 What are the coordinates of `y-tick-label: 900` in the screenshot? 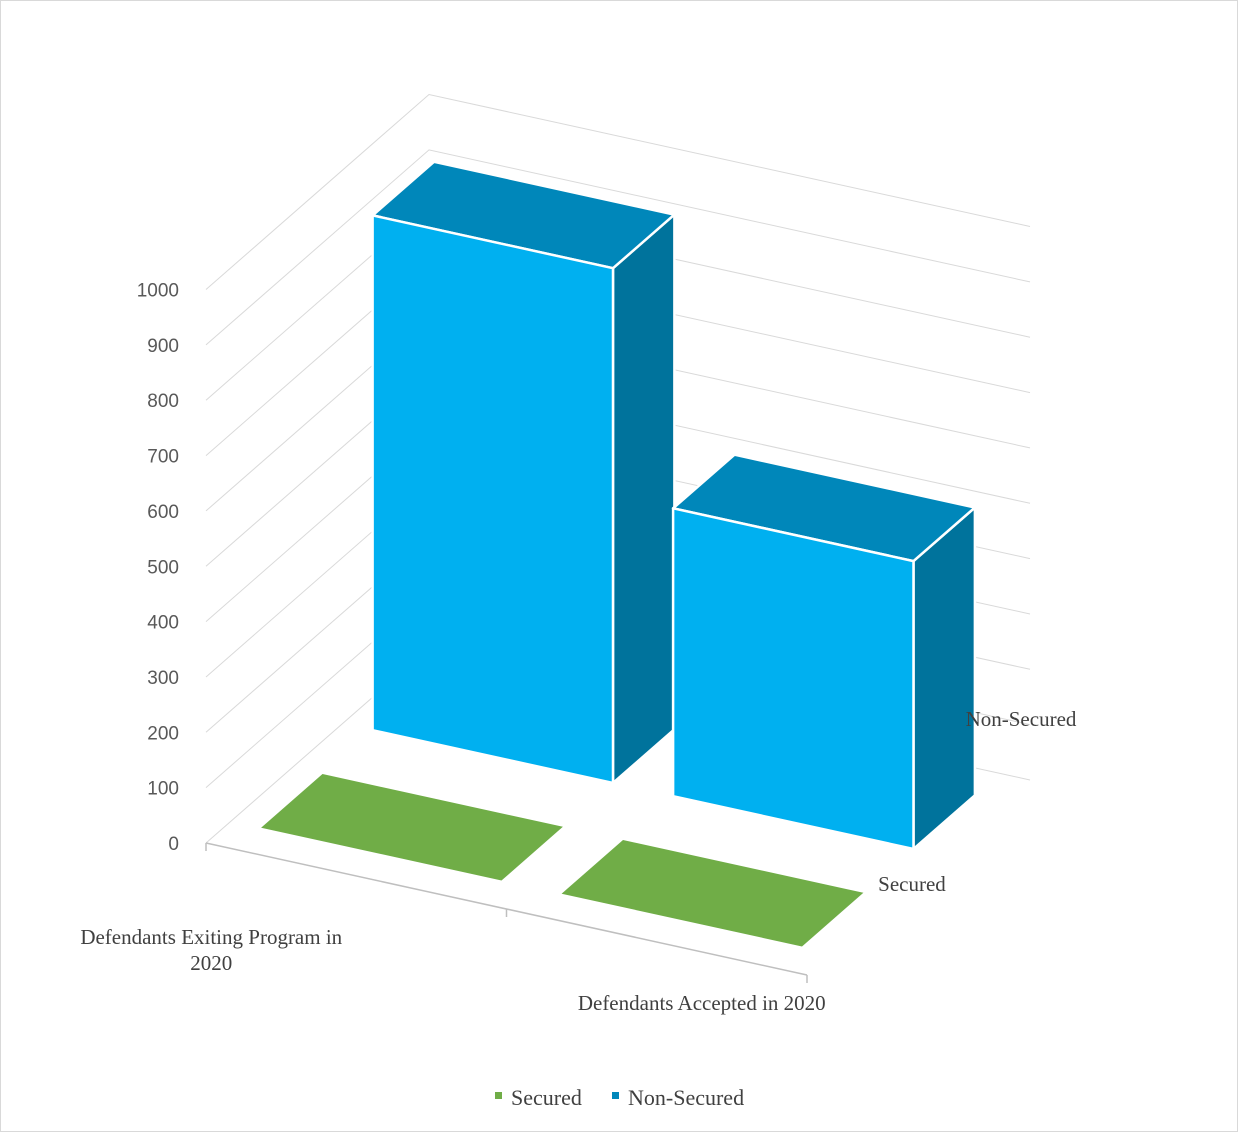 It's located at (163, 346).